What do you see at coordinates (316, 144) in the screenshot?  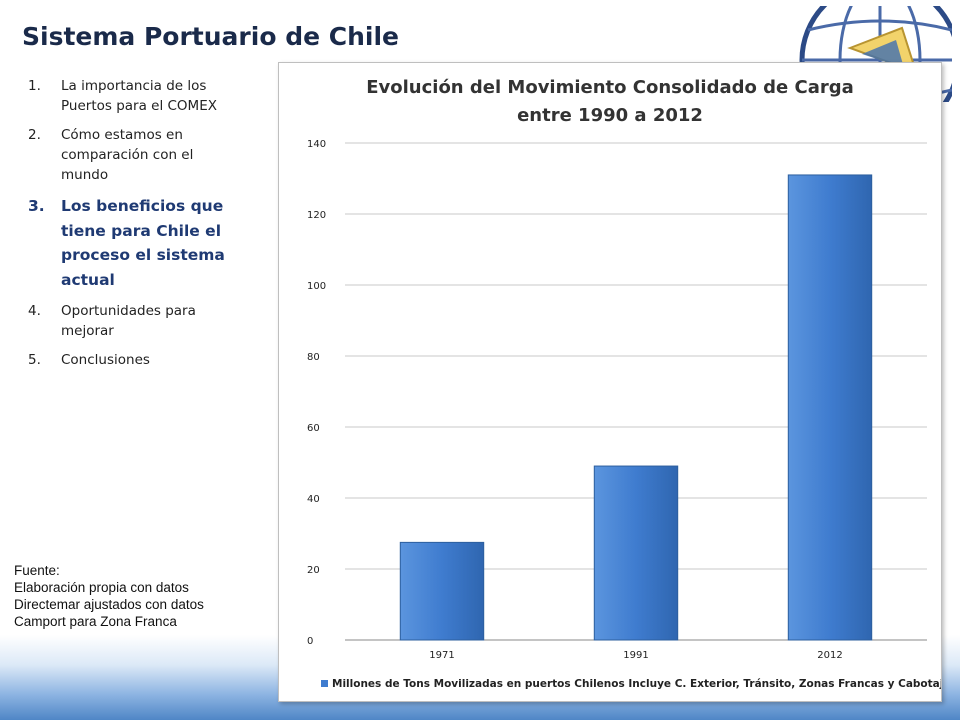 I see `y-tick-label: 140` at bounding box center [316, 144].